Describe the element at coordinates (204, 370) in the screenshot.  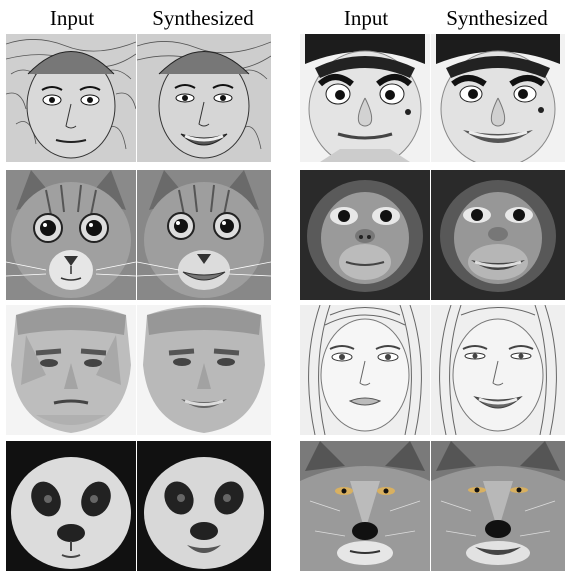
I see `painted-man-synthesized-image` at that location.